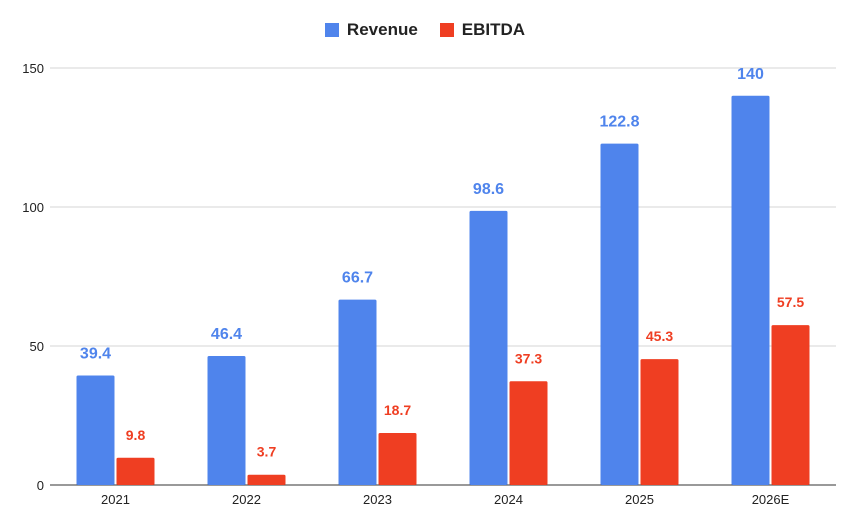 This screenshot has width=850, height=524. What do you see at coordinates (246, 499) in the screenshot?
I see `x-tick-label-2022: 2022` at bounding box center [246, 499].